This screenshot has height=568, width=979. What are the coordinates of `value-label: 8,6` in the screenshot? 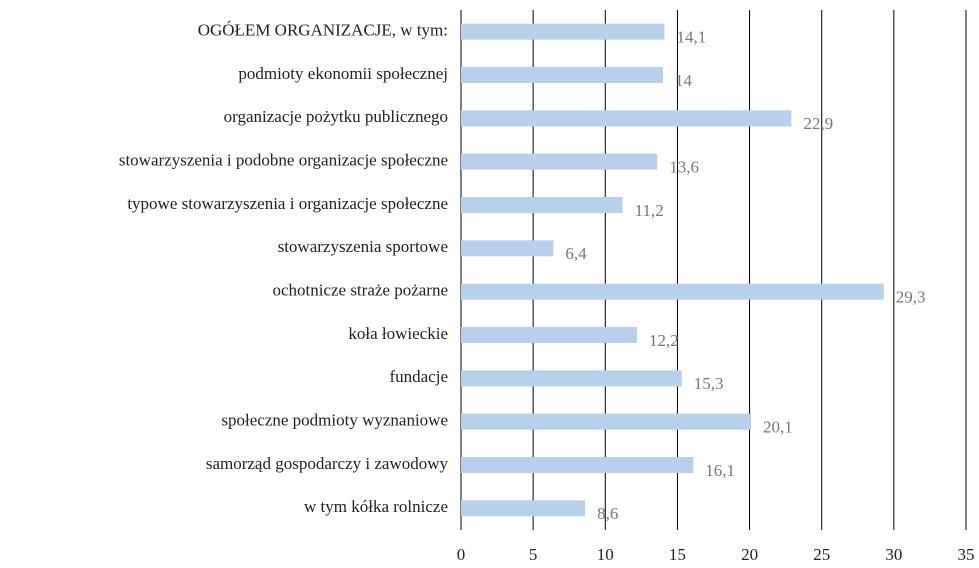 It's located at (607, 513).